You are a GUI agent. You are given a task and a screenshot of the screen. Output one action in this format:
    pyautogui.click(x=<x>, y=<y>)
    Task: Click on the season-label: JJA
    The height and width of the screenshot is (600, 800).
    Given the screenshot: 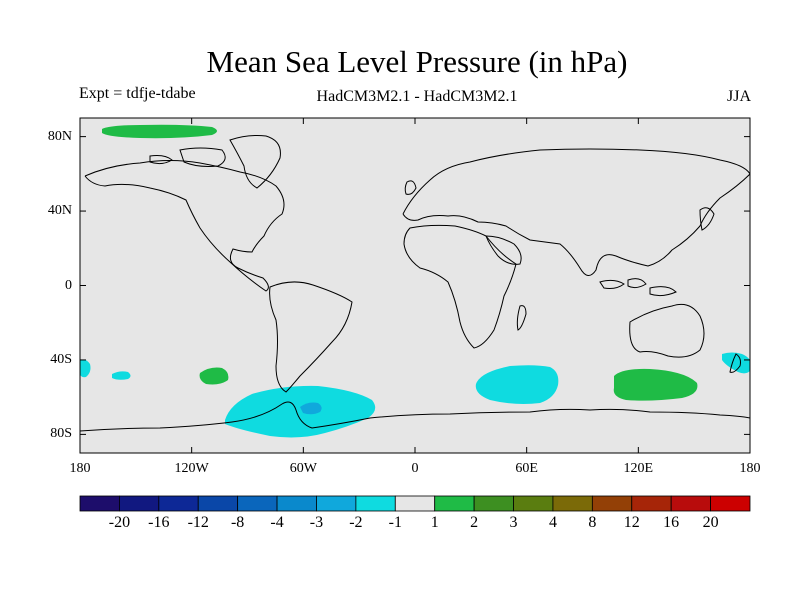 What is the action you would take?
    pyautogui.click(x=738, y=96)
    